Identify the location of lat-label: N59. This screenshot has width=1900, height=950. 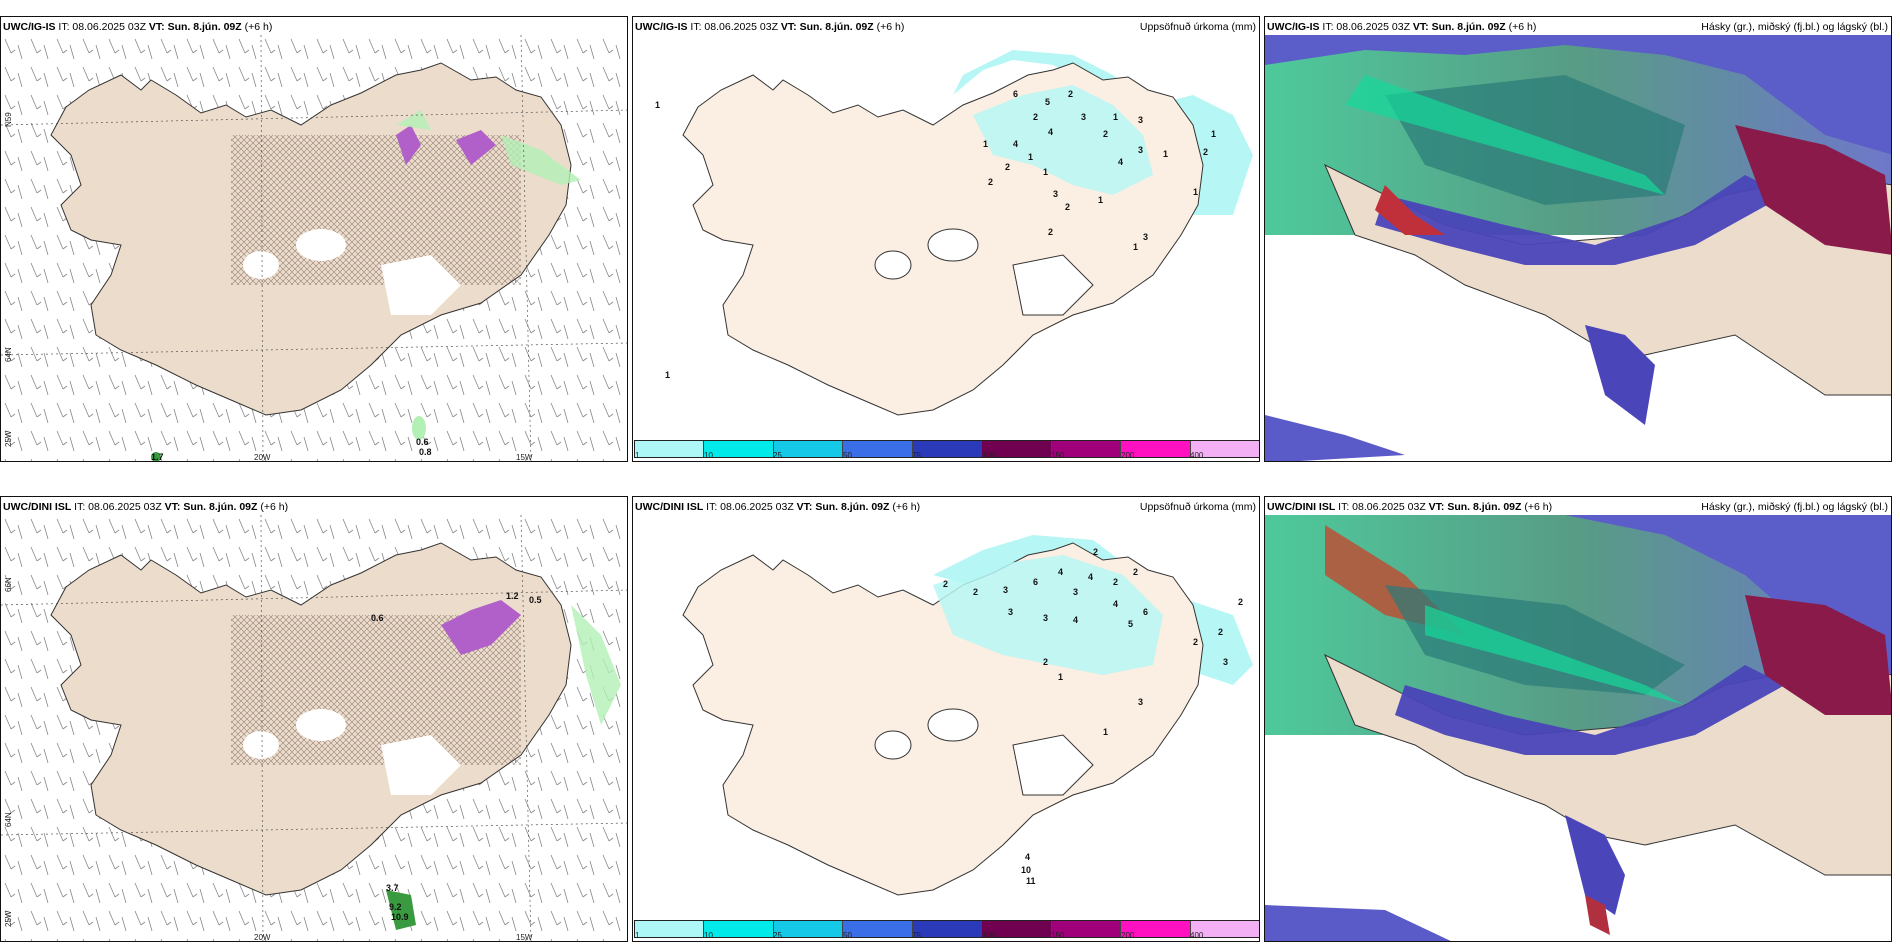
(8, 119).